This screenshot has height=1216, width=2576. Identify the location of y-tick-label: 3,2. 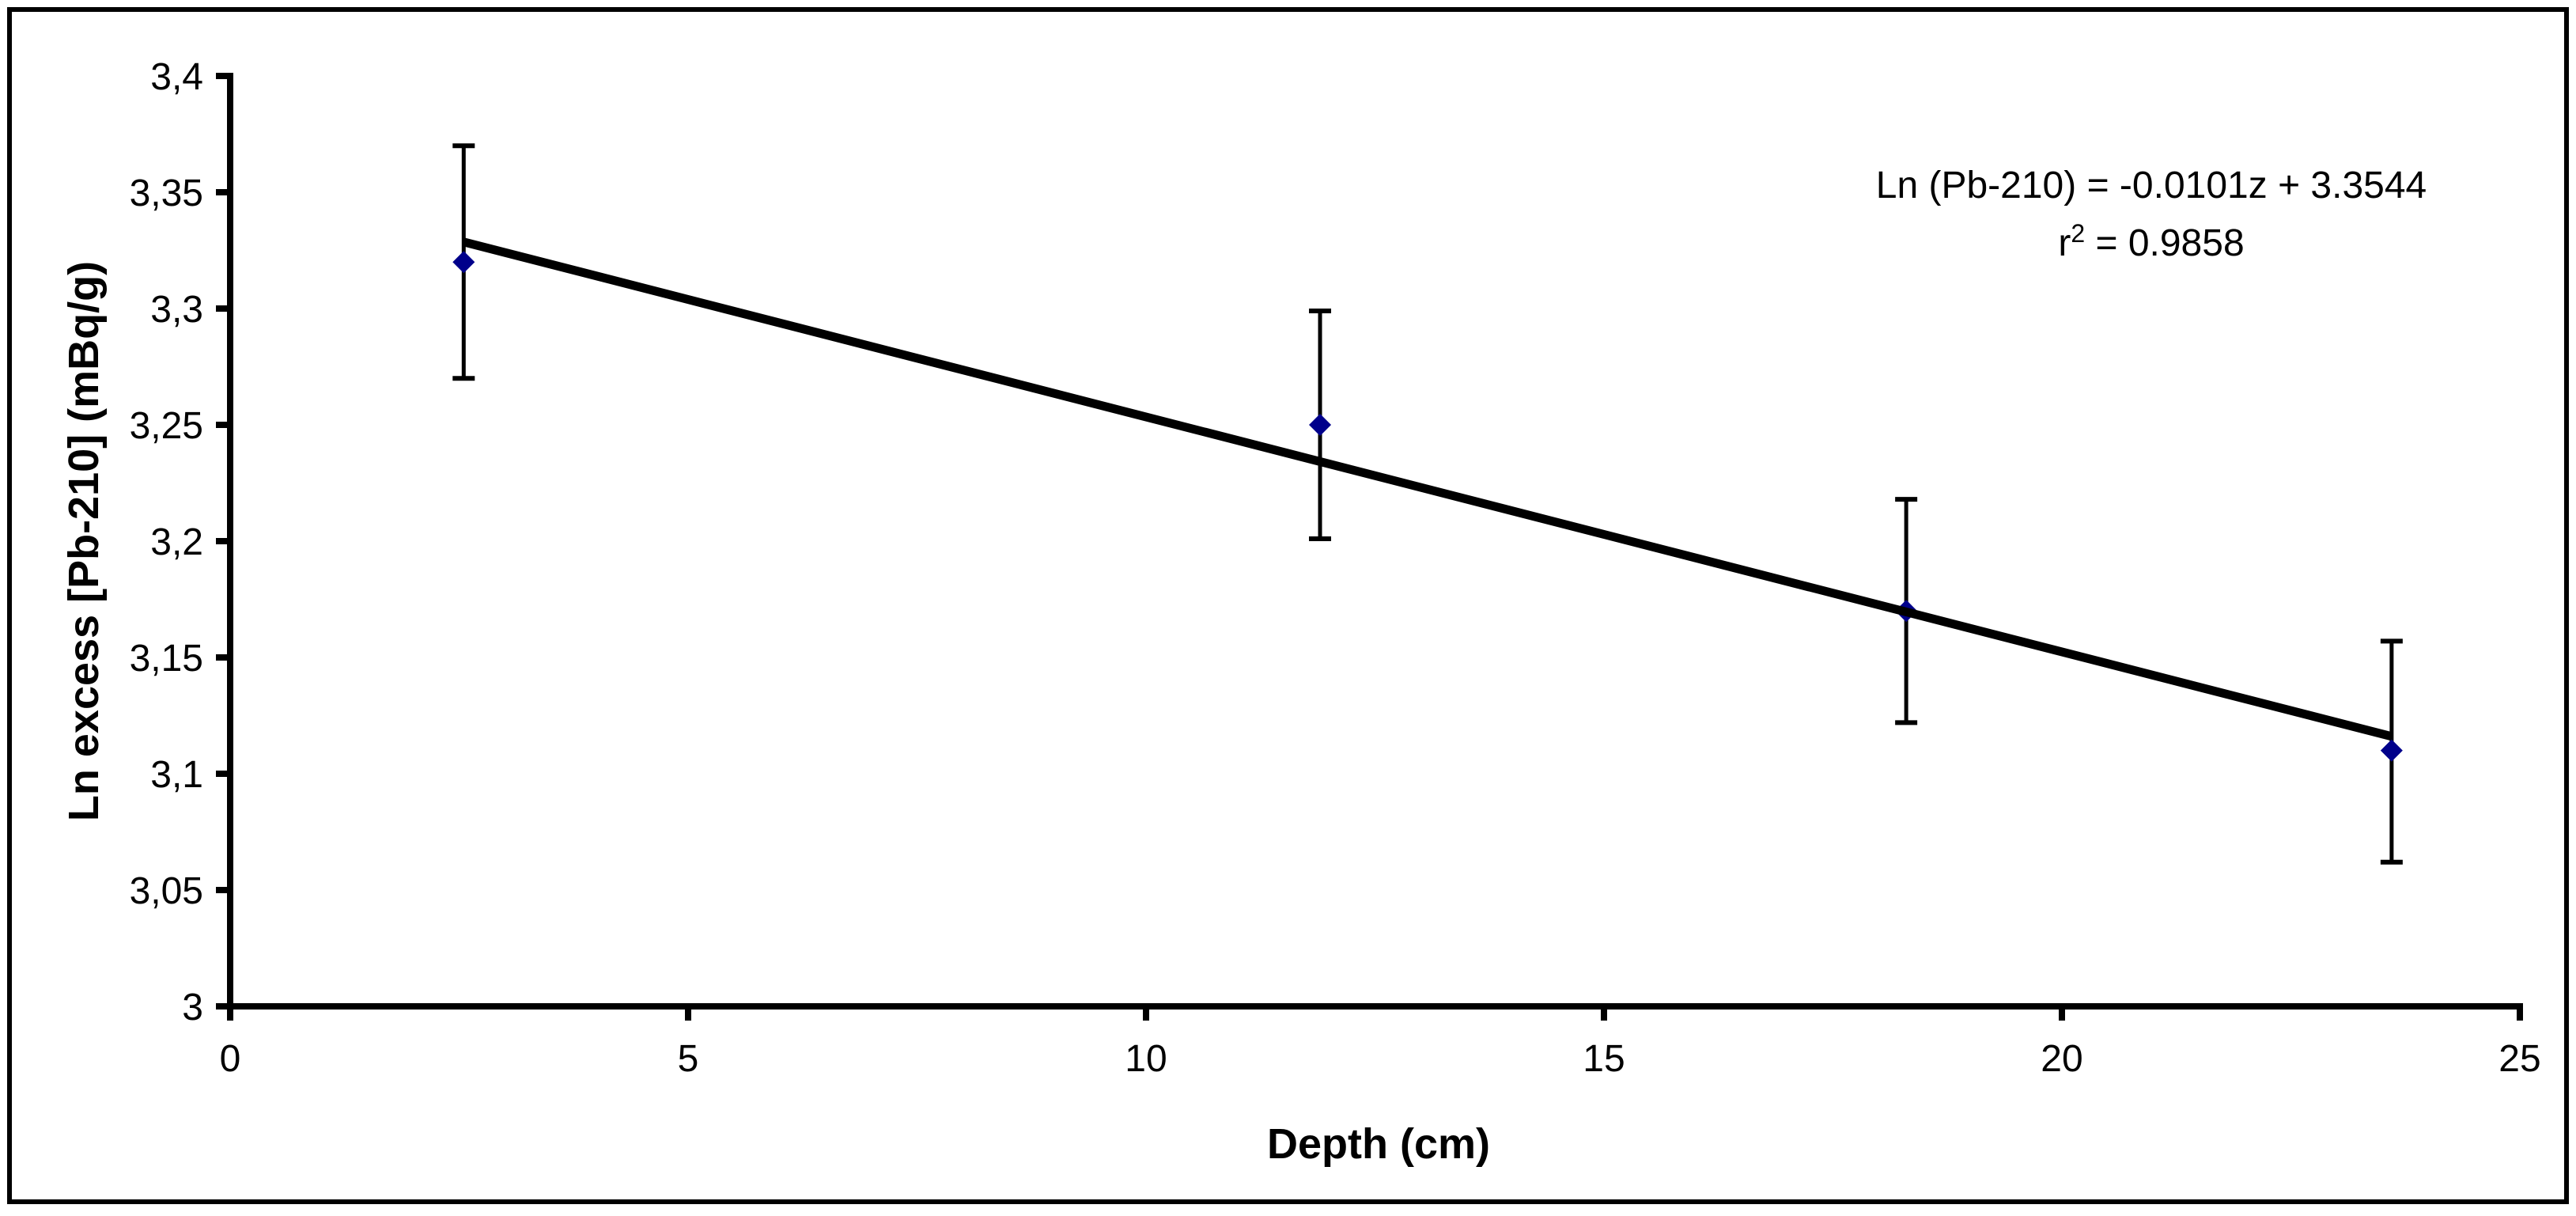
(177, 542).